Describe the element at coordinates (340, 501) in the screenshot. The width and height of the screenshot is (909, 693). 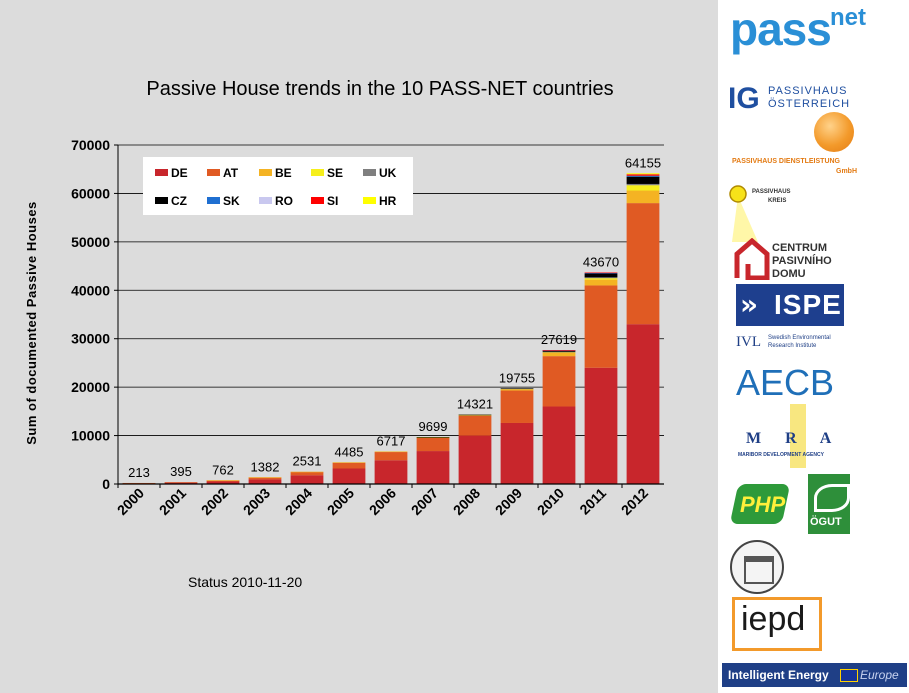
I see `x-tick-label: 2005` at that location.